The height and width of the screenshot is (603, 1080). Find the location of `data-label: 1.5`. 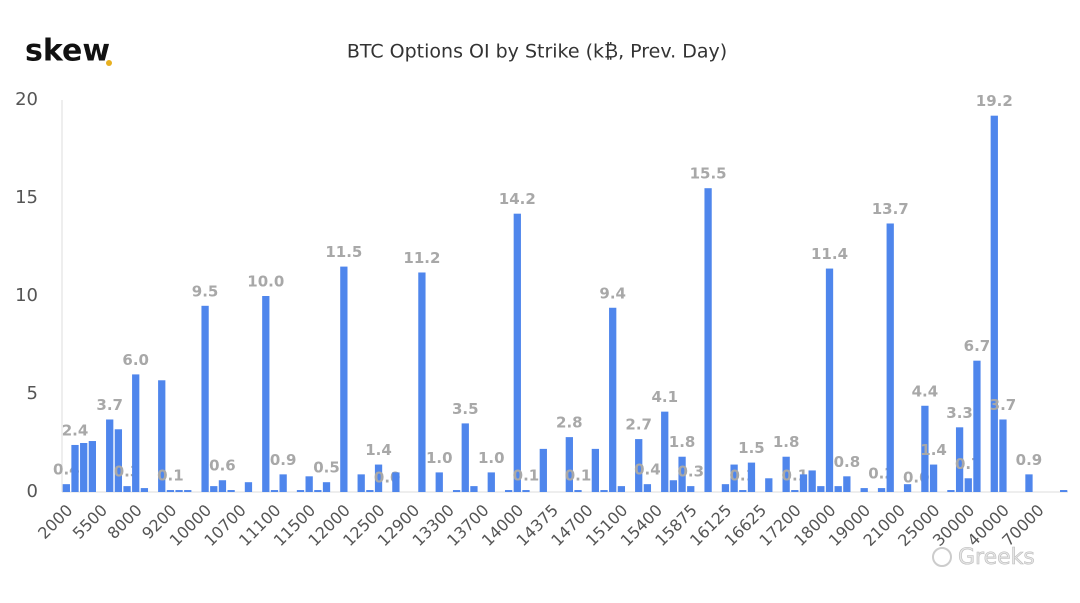

data-label: 1.5 is located at coordinates (751, 448).